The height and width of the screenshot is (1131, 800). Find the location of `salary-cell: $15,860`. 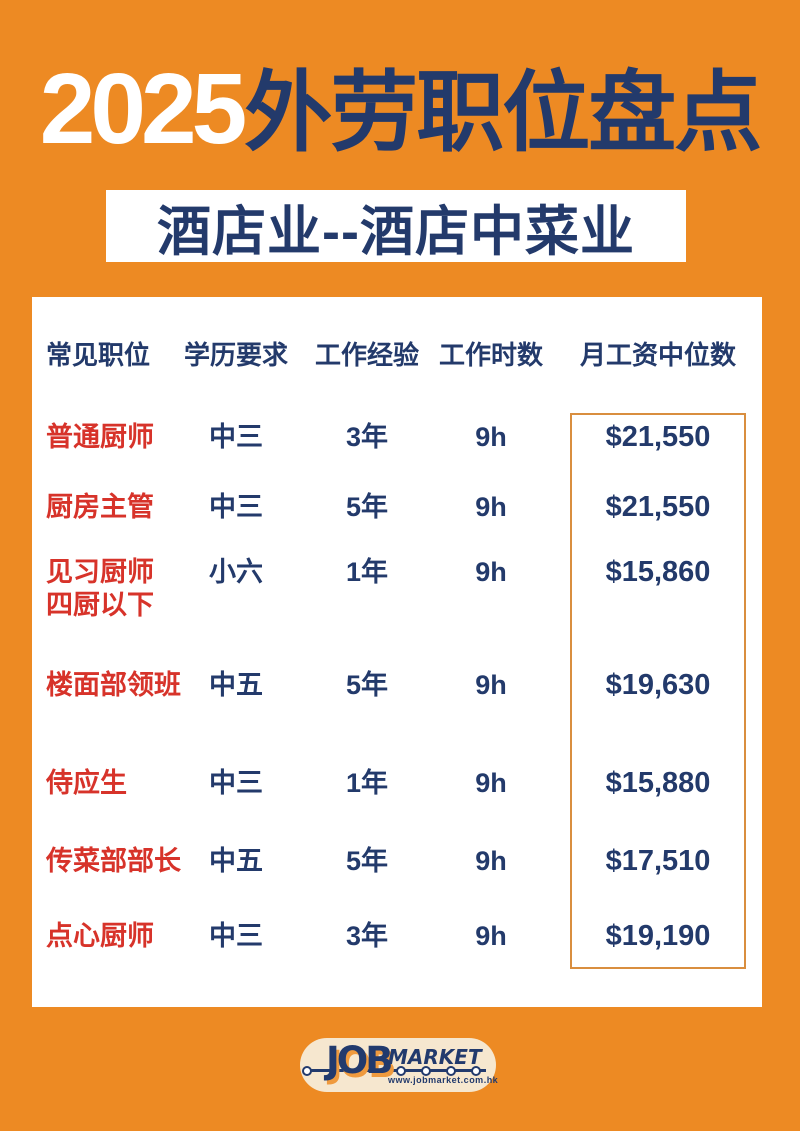

salary-cell: $15,860 is located at coordinates (658, 572).